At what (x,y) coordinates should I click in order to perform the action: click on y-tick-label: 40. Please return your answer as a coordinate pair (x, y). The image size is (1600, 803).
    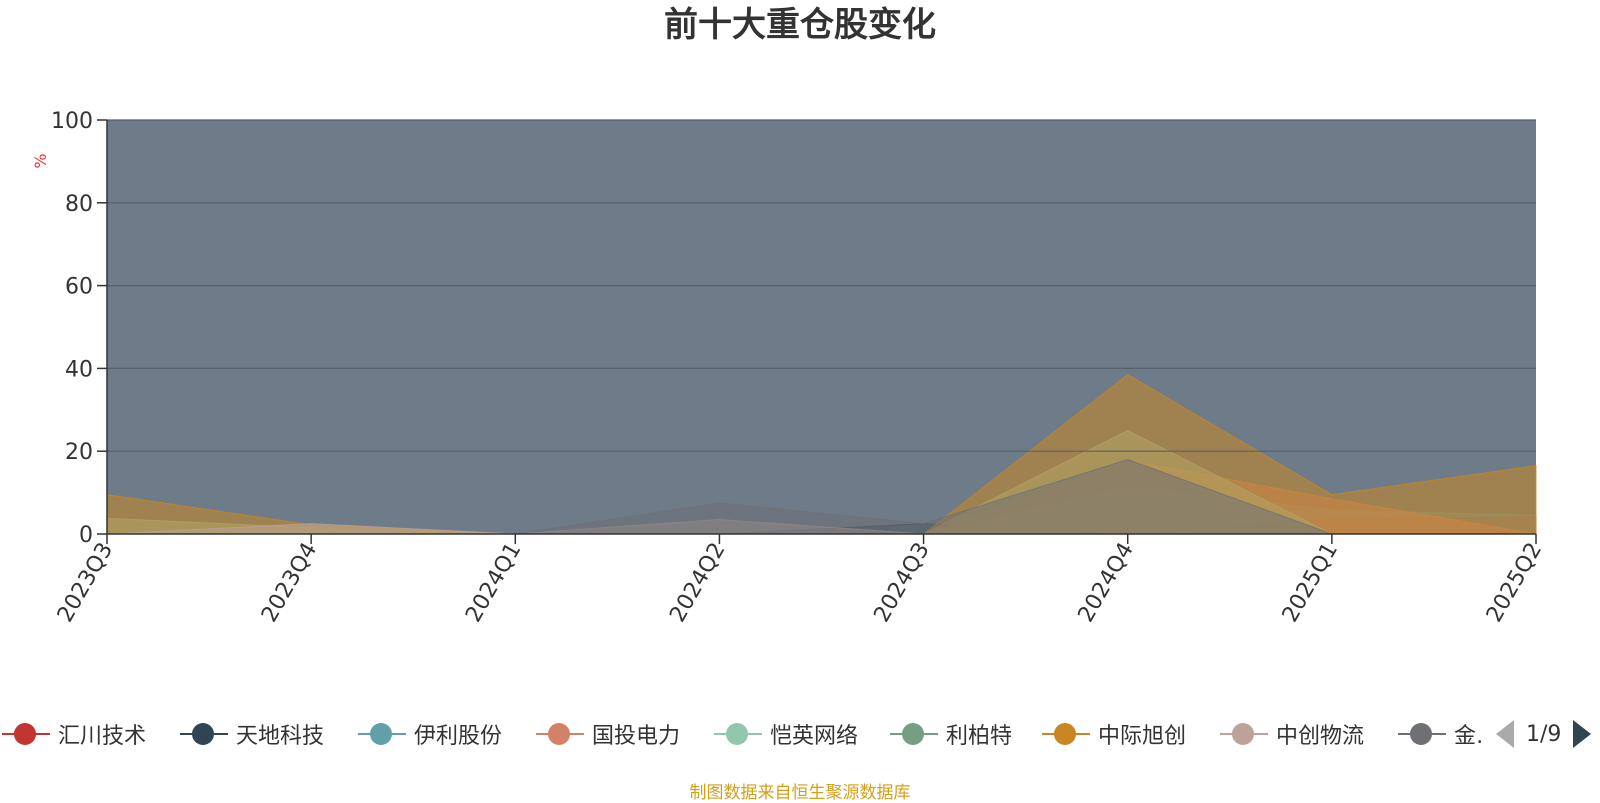
    Looking at the image, I should click on (79, 369).